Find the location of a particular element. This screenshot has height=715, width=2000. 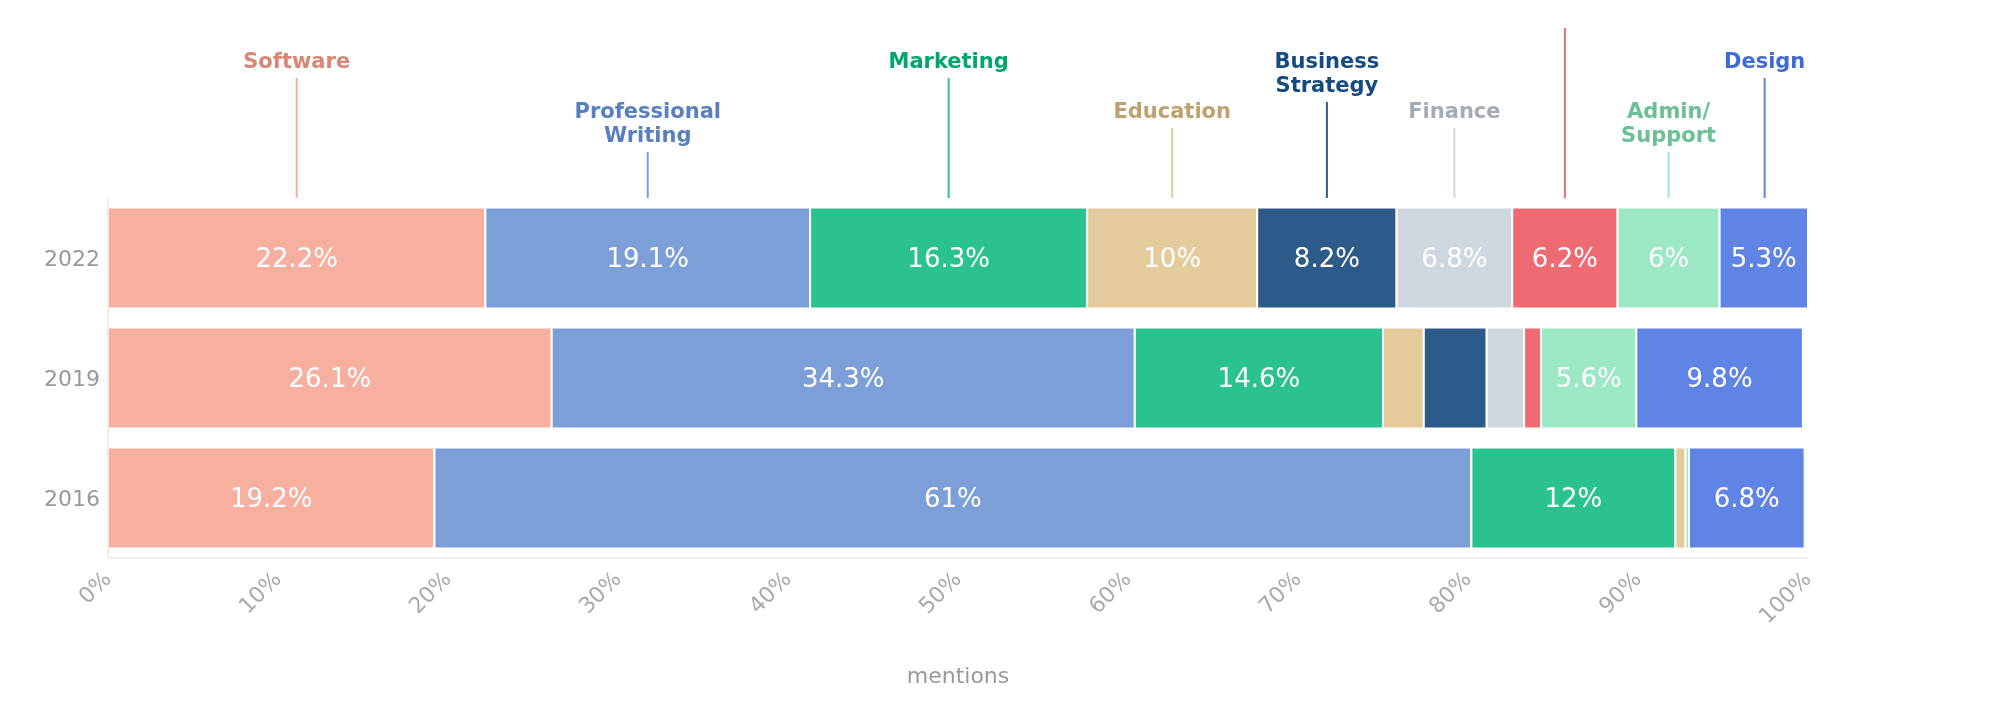

data-label: 16.3% is located at coordinates (948, 258).